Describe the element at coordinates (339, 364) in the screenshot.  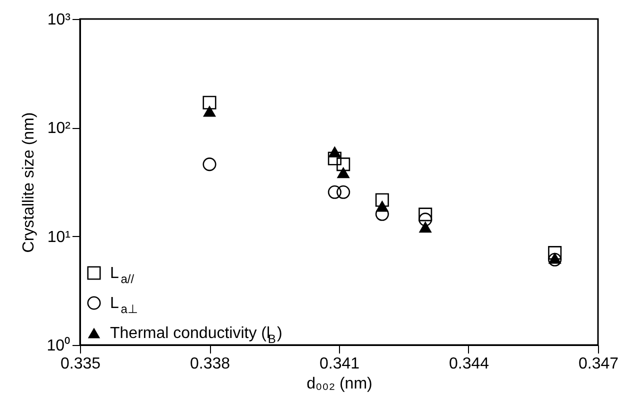
I see `x-tick-label: 0.341` at that location.